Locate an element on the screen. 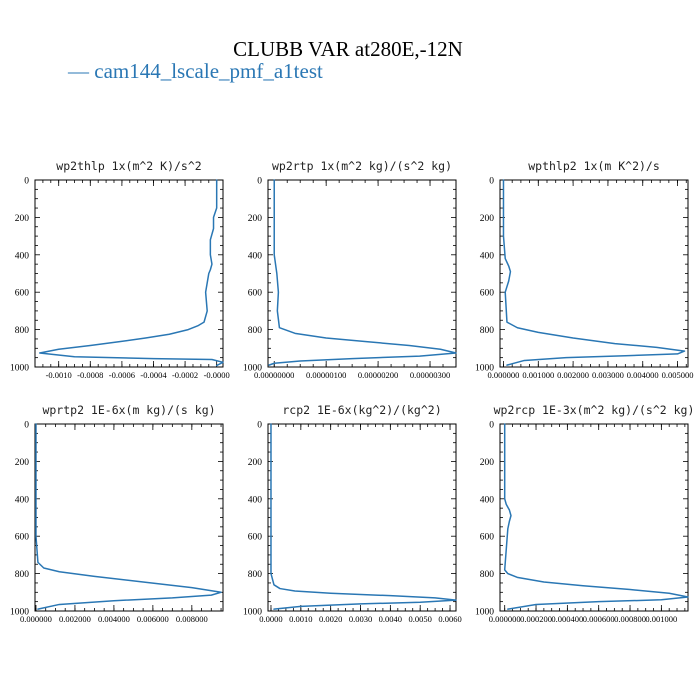 This screenshot has width=700, height=700. panel-title: wpthlp2 1x(m K^2)/s is located at coordinates (594, 166).